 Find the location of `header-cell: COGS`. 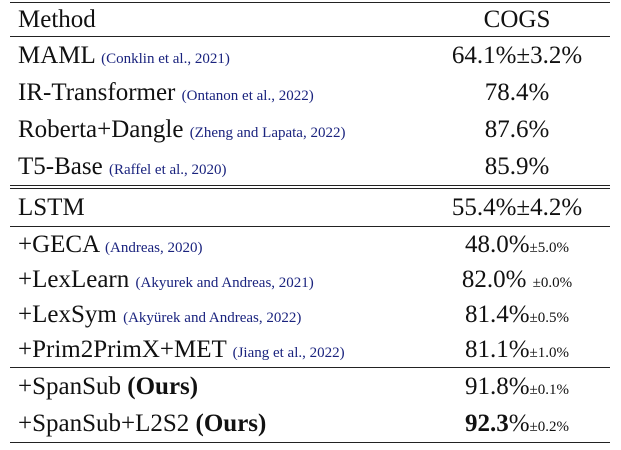

header-cell: COGS is located at coordinates (517, 19).